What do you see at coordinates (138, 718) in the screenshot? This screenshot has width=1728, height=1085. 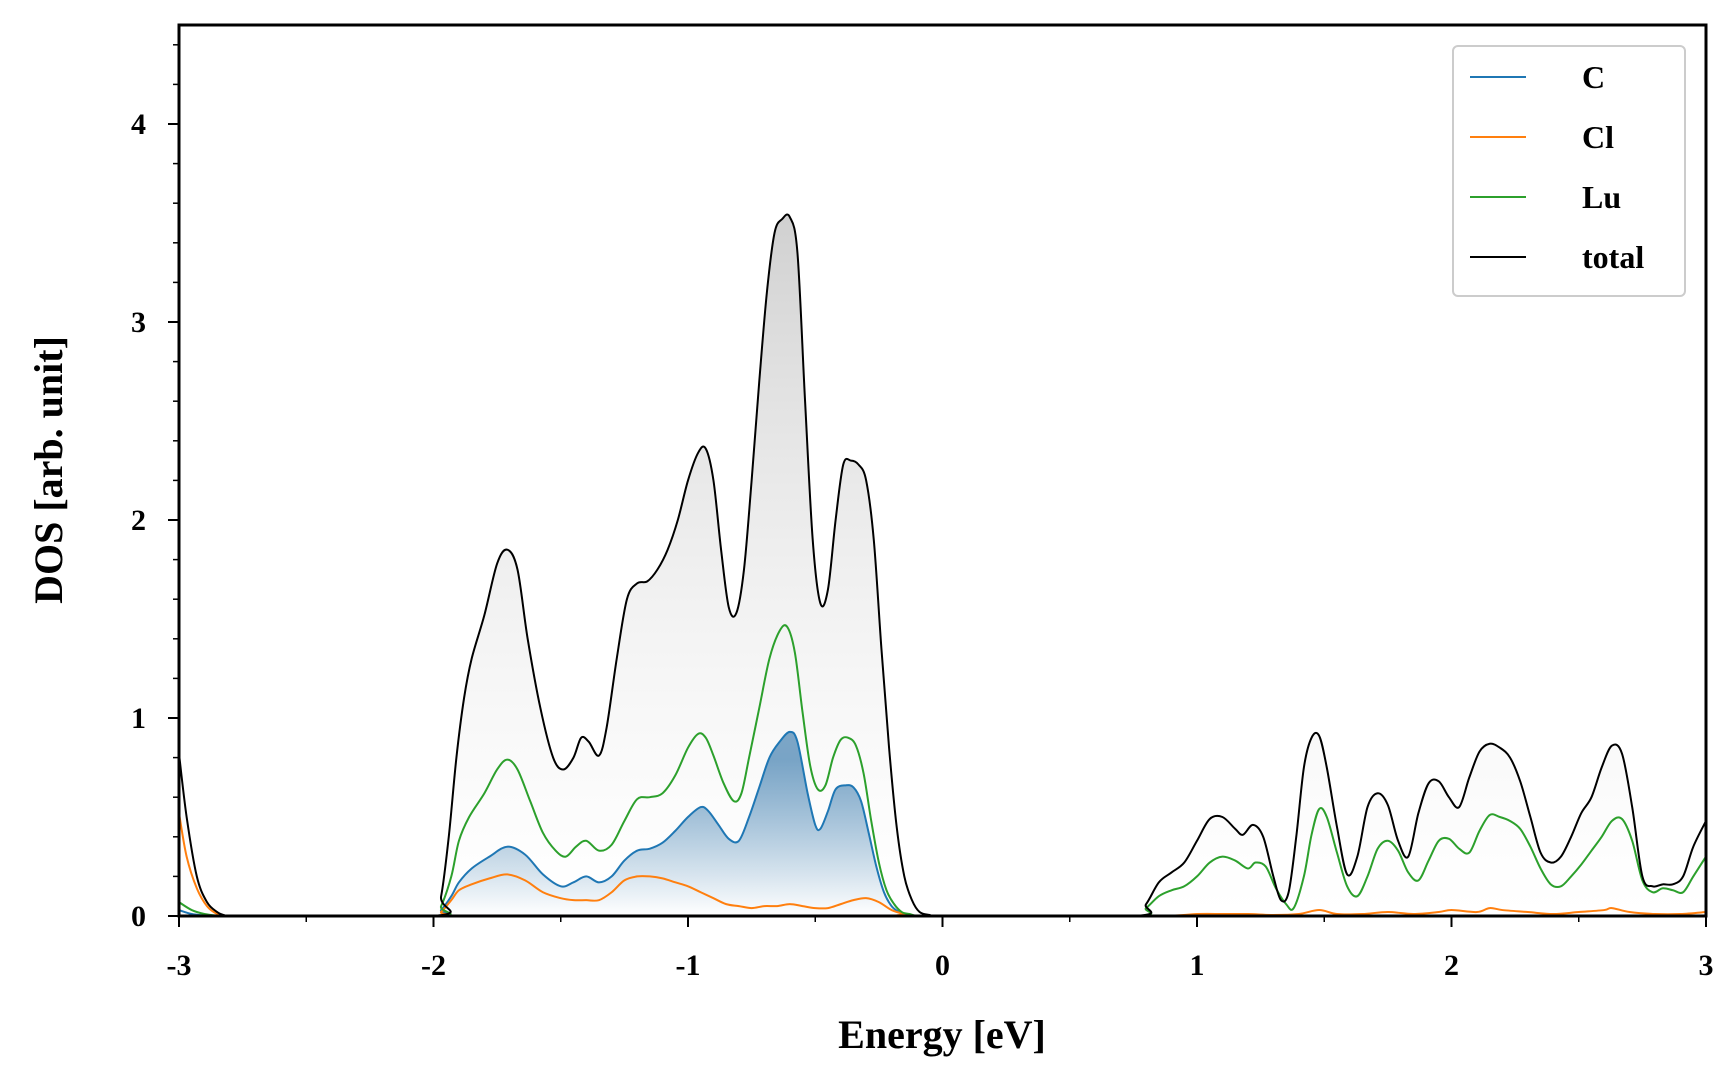 I see `y-tick-label: 1` at bounding box center [138, 718].